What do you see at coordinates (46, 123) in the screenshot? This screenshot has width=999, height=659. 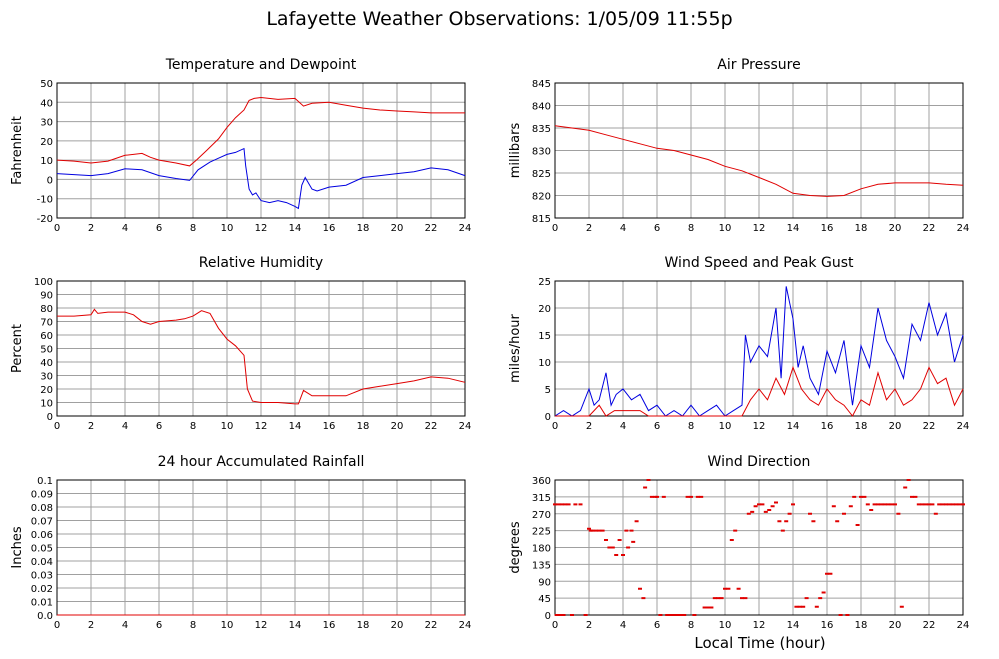 I see `y-tick-label: 30` at bounding box center [46, 123].